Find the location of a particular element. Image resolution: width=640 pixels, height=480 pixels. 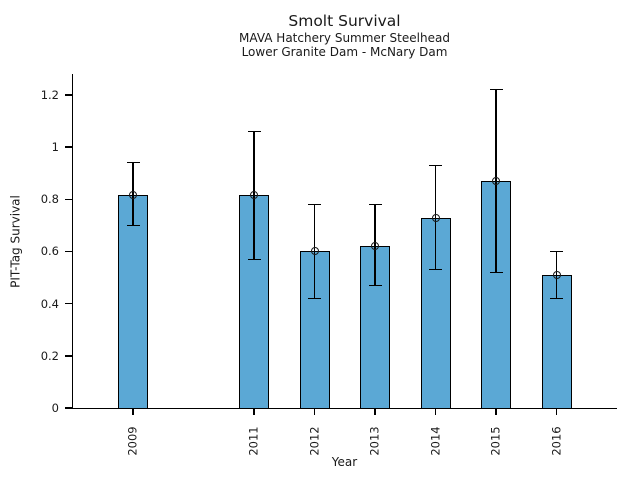

x-axis-label: Year is located at coordinates (344, 462).